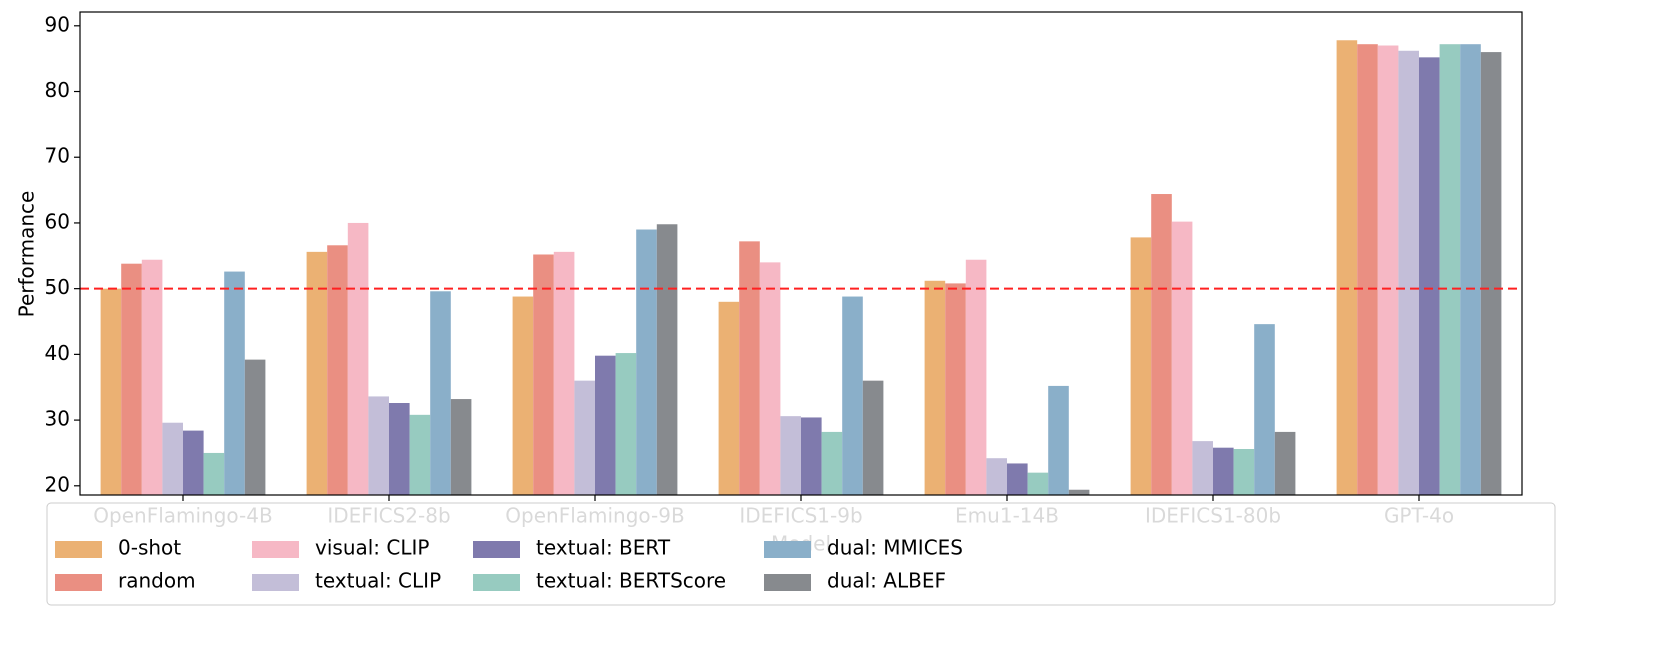 The width and height of the screenshot is (1661, 653). What do you see at coordinates (603, 548) in the screenshot?
I see `legend-label: textual: BERT` at bounding box center [603, 548].